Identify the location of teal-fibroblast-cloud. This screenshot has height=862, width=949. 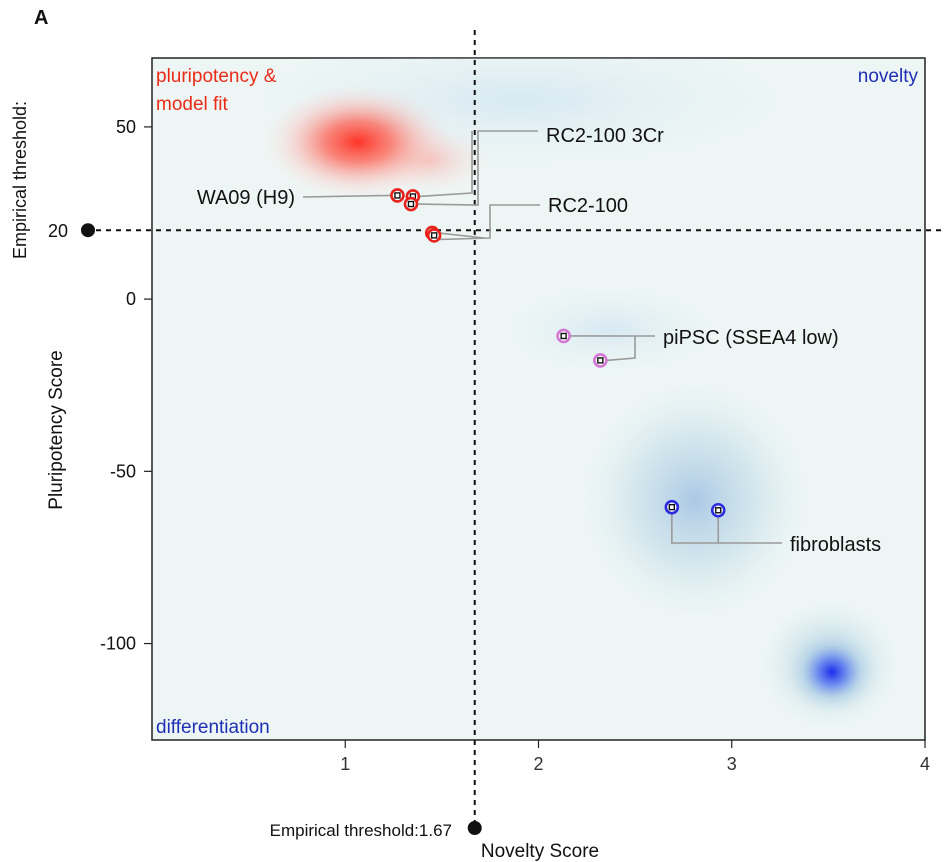
(695, 500).